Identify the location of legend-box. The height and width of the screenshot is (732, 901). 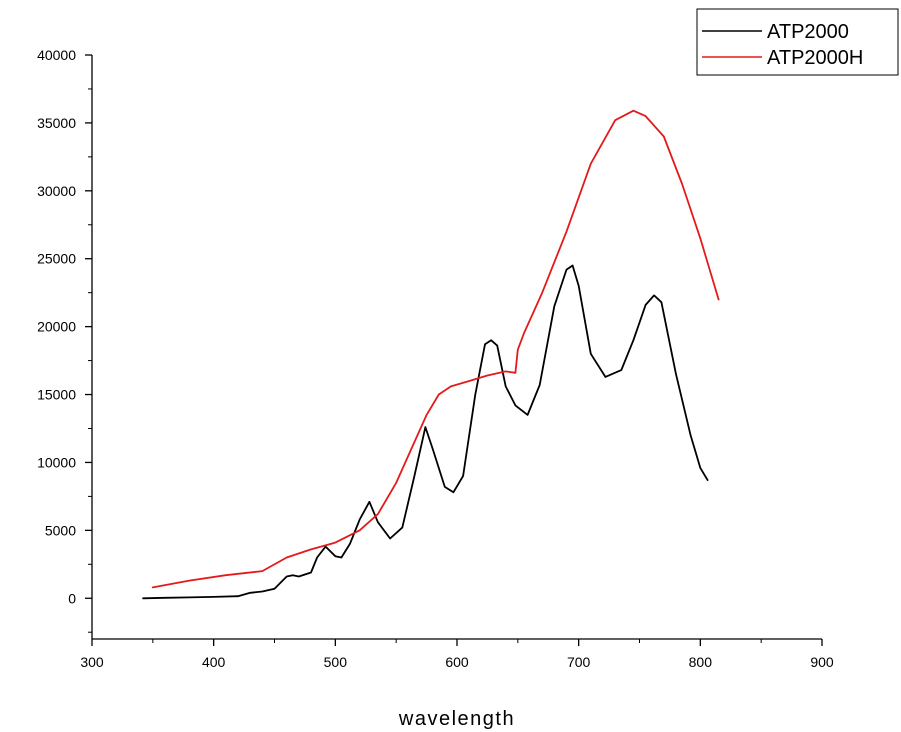
(797, 42).